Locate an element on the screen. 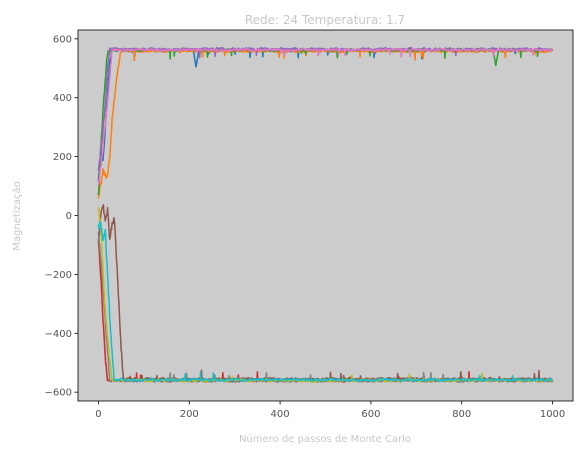  x-axis: 0 200 400 600 800 1000 is located at coordinates (330, 410).